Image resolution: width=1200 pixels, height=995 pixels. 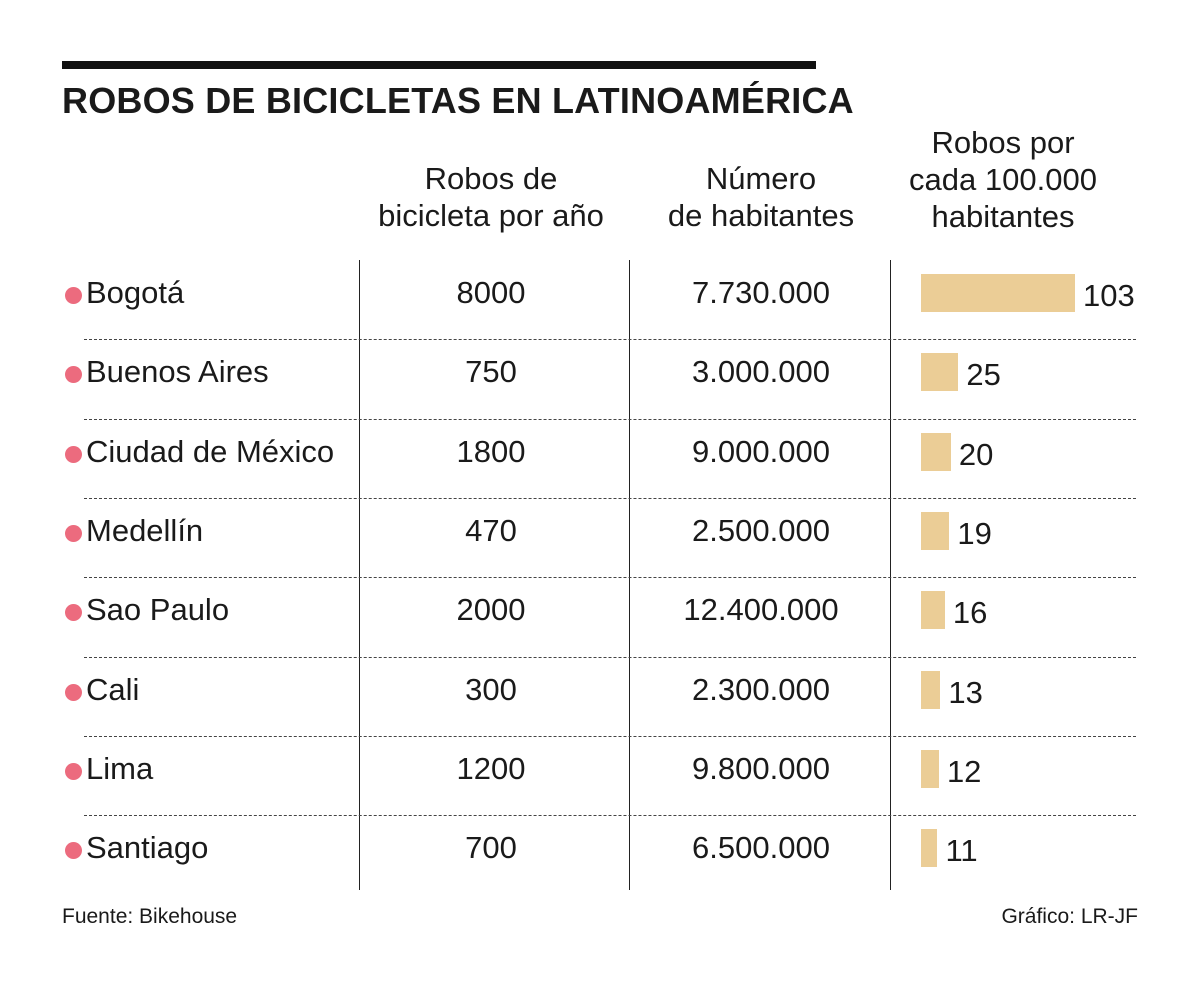 What do you see at coordinates (761, 530) in the screenshot?
I see `habitantes-value: 2.500.000` at bounding box center [761, 530].